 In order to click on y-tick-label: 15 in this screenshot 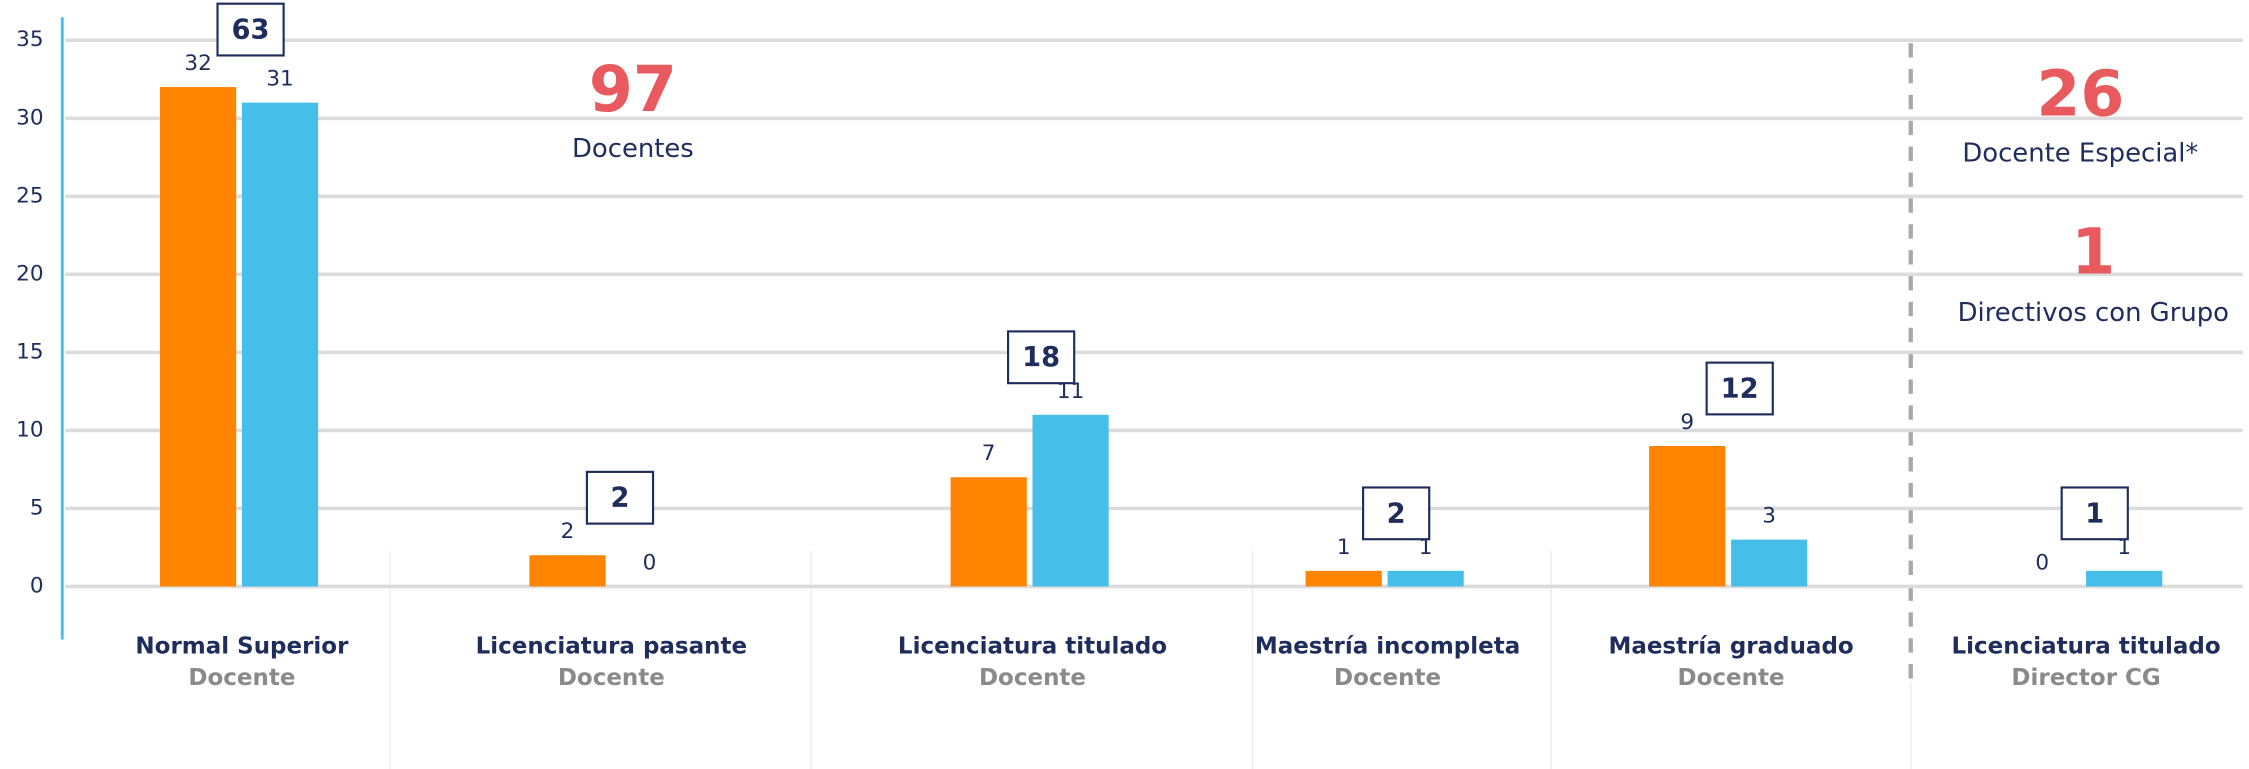, I will do `click(29, 351)`.